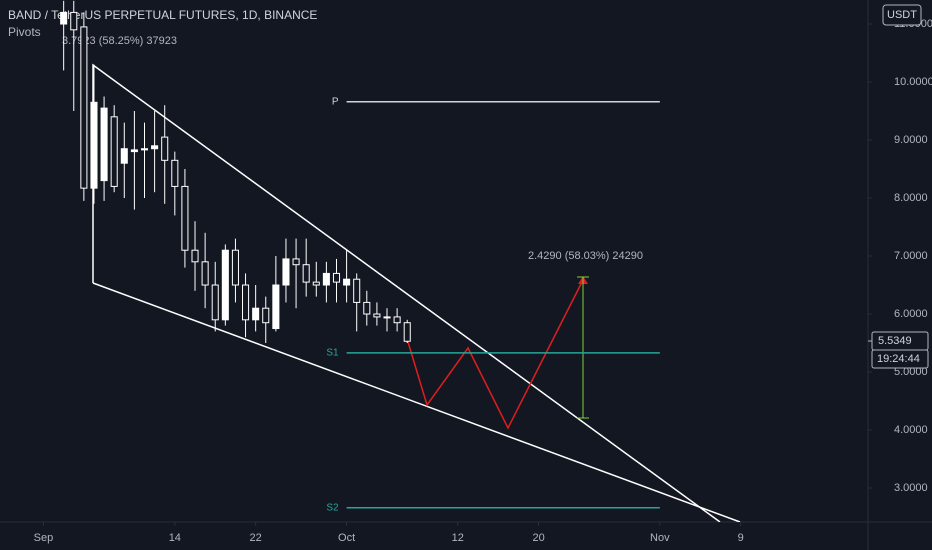 Image resolution: width=932 pixels, height=550 pixels. I want to click on pivot-label: S2, so click(332, 507).